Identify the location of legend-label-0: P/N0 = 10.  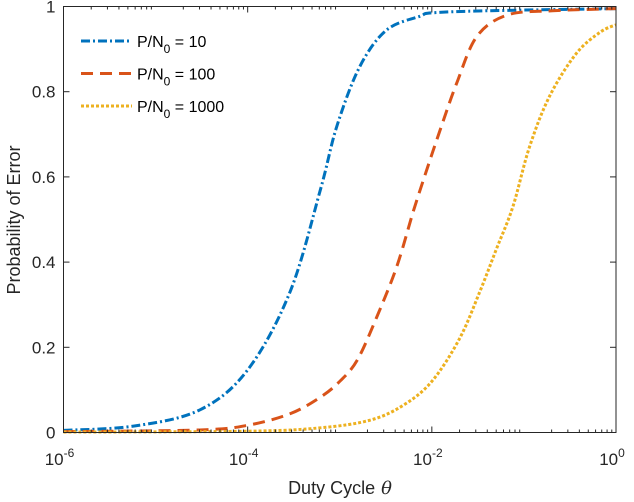
(171, 45).